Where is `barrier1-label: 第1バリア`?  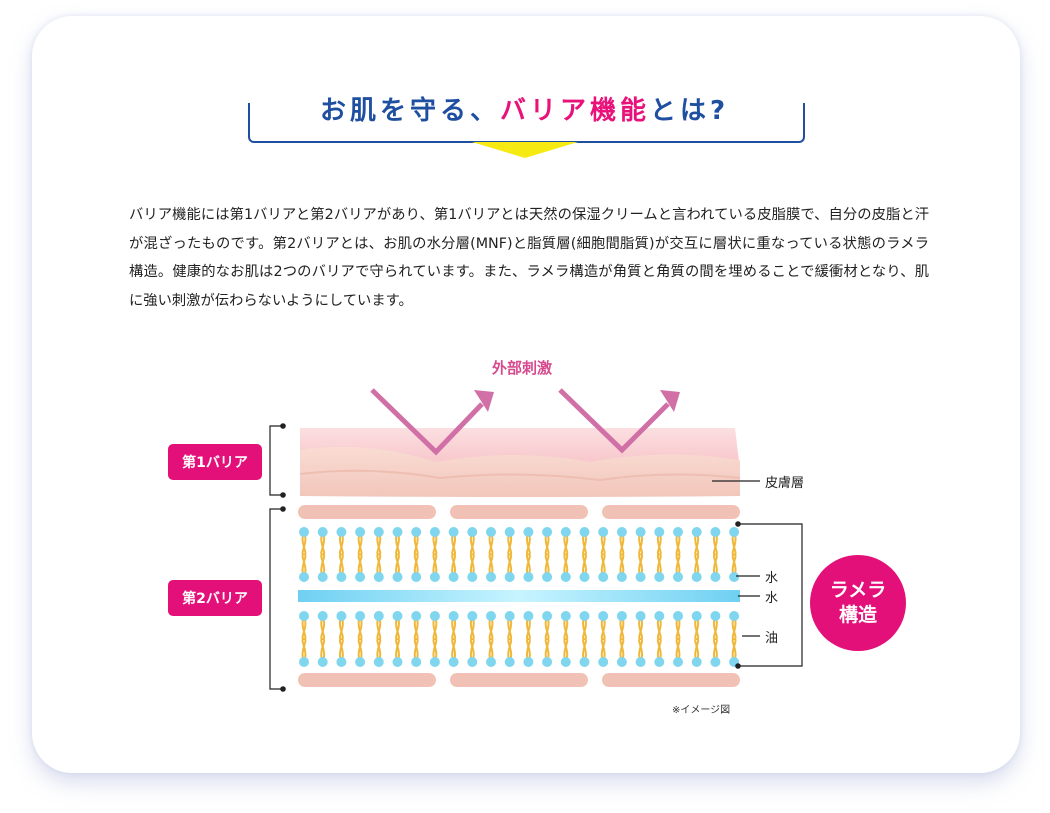
barrier1-label: 第1バリア is located at coordinates (215, 462).